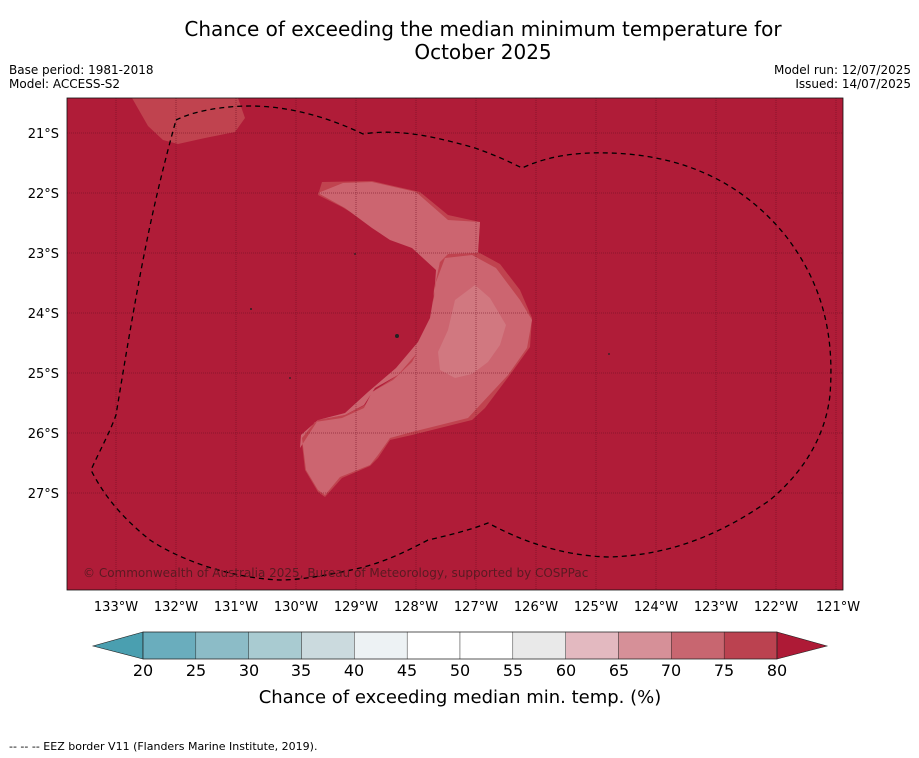 The width and height of the screenshot is (919, 758). I want to click on colorbar-tick-label: 40, so click(354, 670).